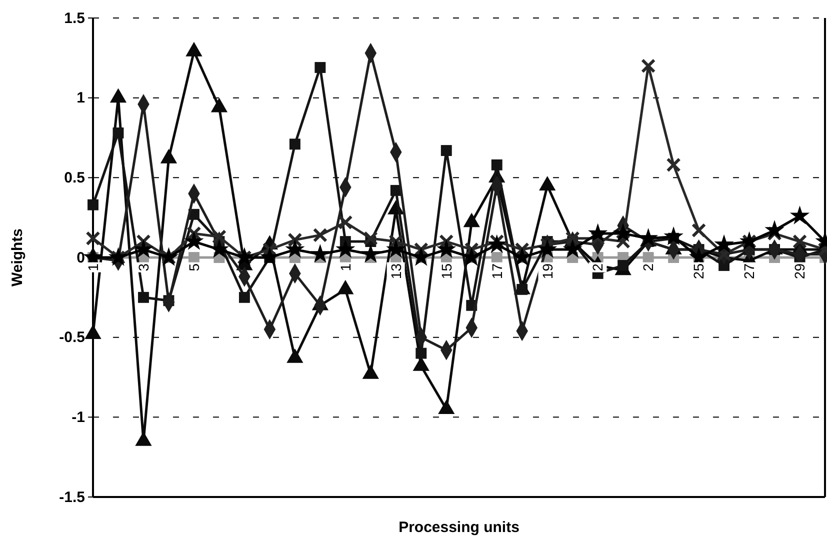 This screenshot has height=544, width=827. I want to click on y-axis-title: Weights, so click(17, 257).